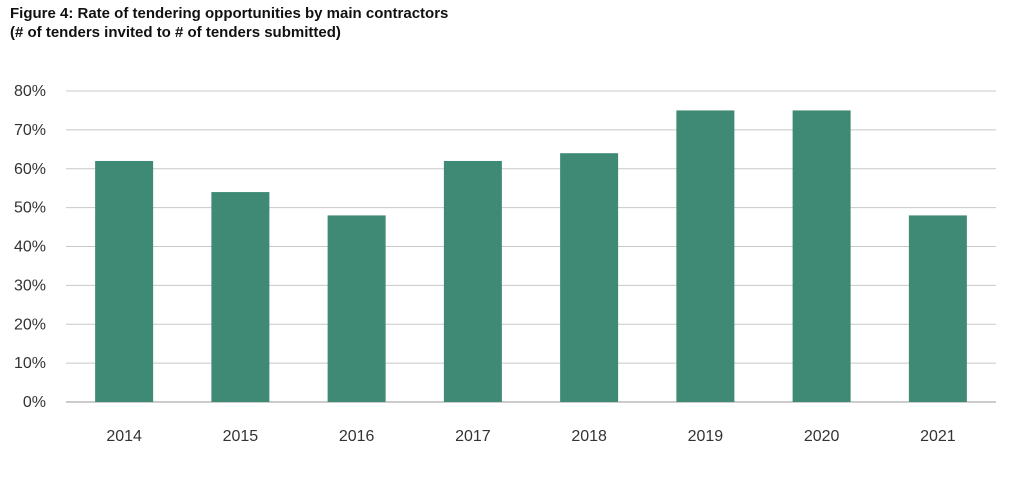  Describe the element at coordinates (938, 436) in the screenshot. I see `x-tick-label: 2021` at that location.